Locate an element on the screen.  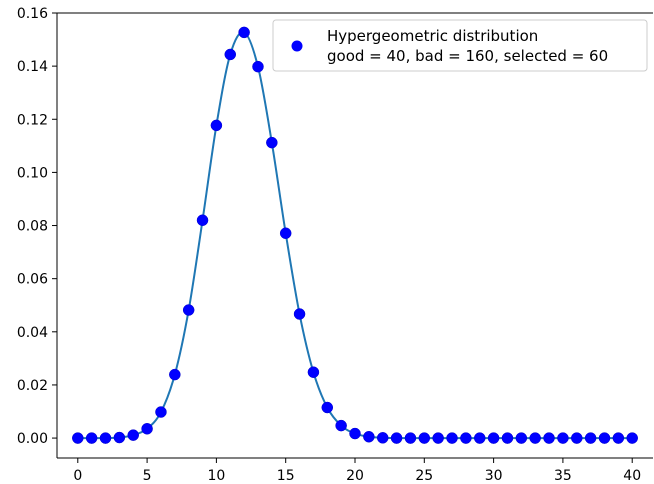
y-tick-label: 0.04 is located at coordinates (32, 333).